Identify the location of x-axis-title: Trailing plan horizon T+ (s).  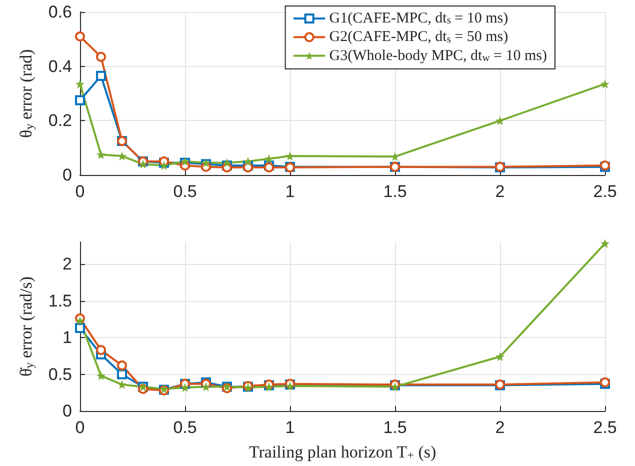
(342, 452).